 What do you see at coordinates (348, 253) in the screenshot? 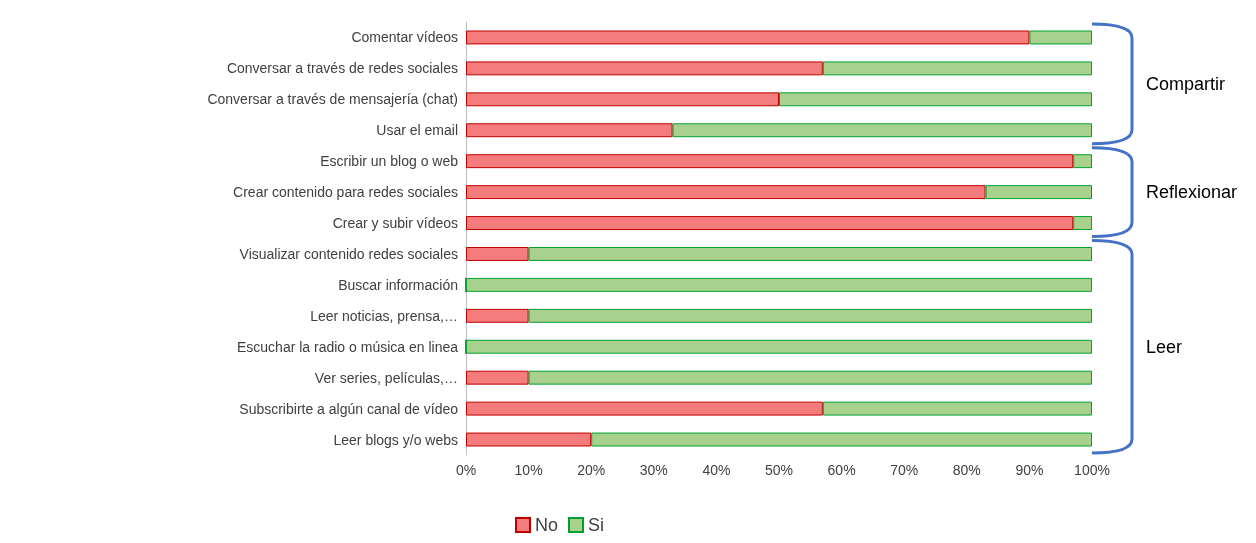
I see `y-tick-label: Visualizar contenido redes sociales` at bounding box center [348, 253].